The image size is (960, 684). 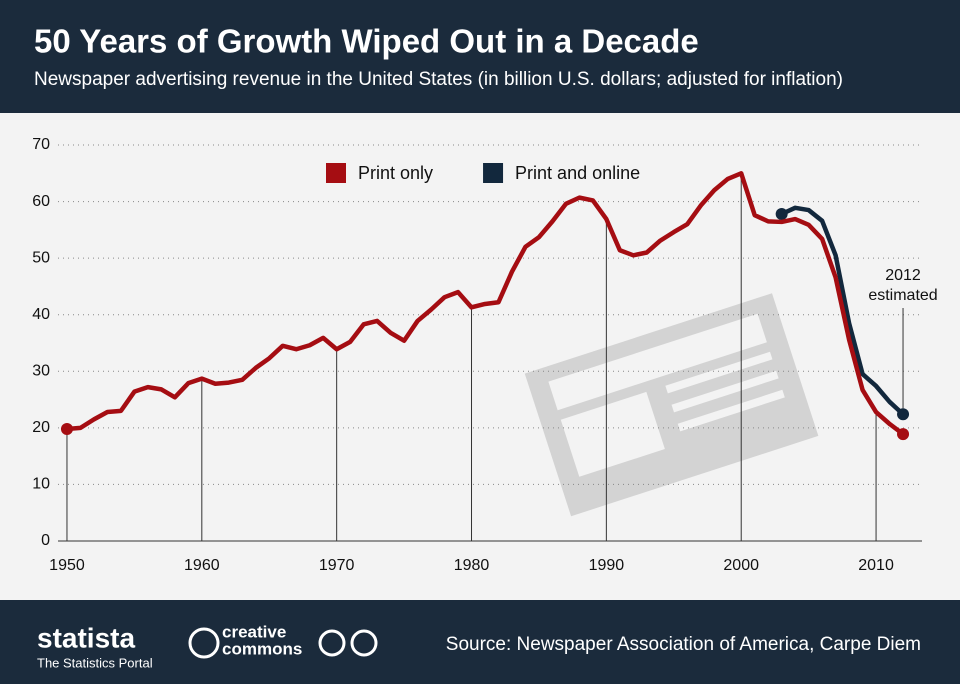 I want to click on chart-title: 50 Years of Growth Wiped Out in a Decade, so click(x=366, y=41).